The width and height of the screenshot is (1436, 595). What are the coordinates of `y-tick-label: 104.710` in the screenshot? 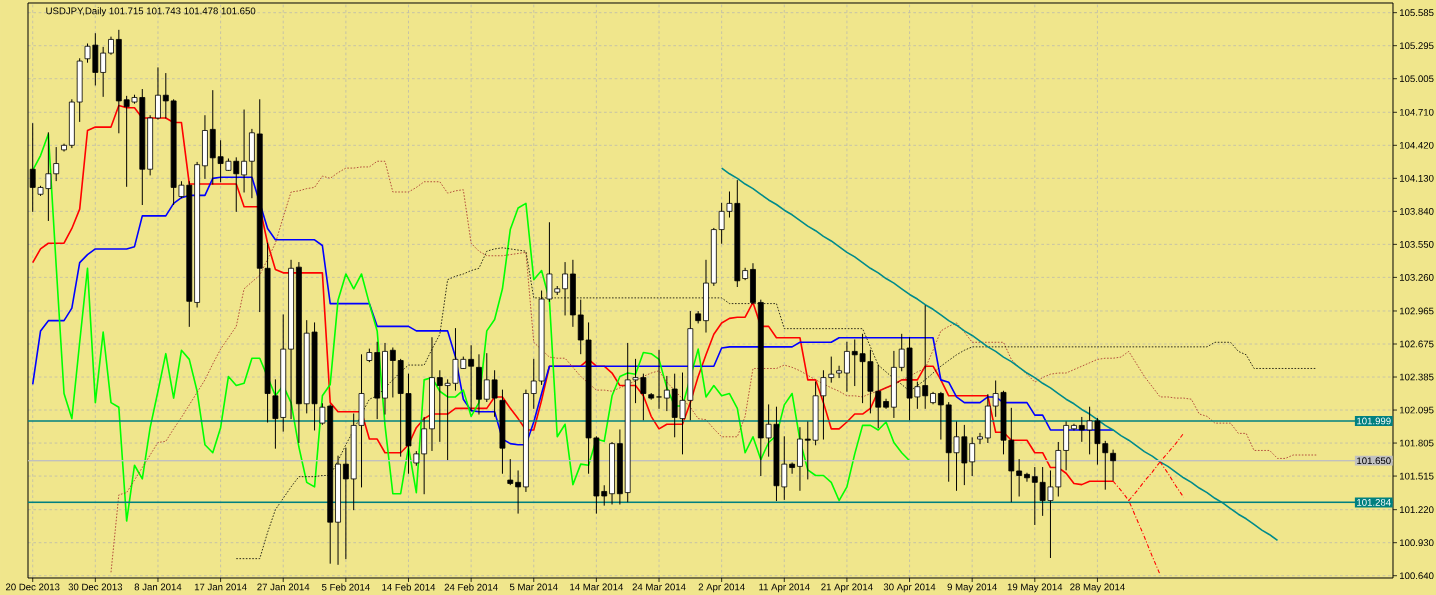 It's located at (1416, 112).